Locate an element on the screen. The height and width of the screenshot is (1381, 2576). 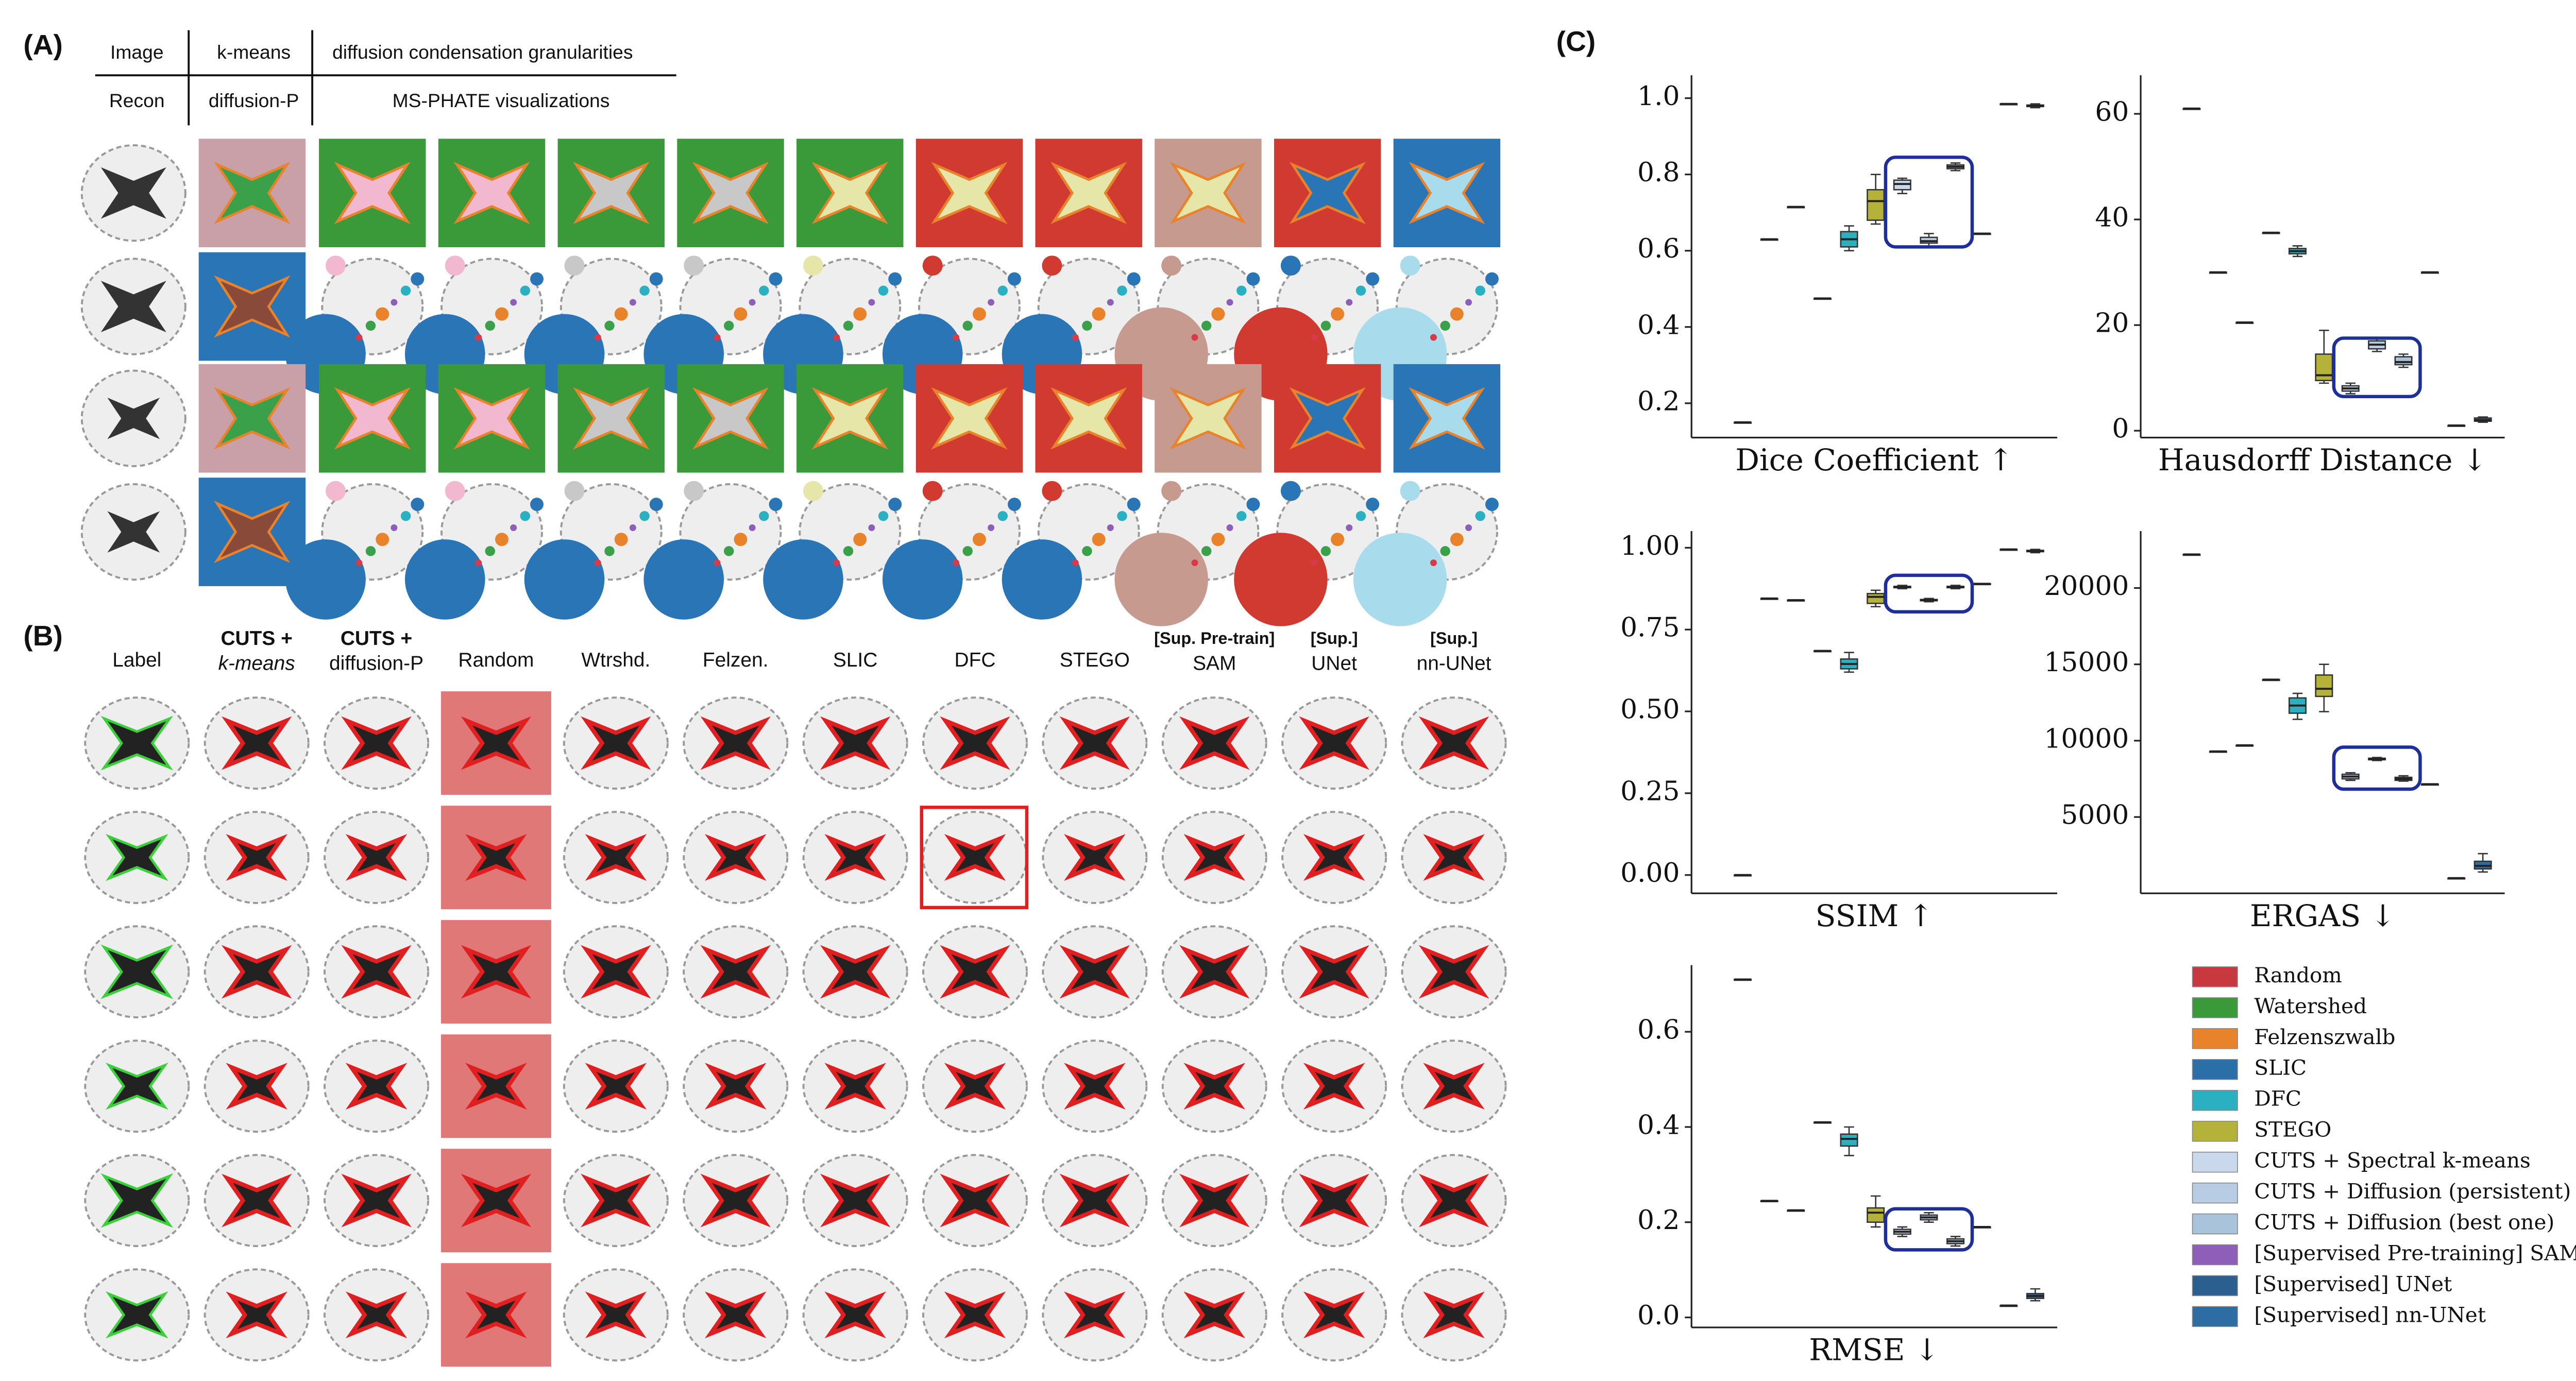
column-label: k-means is located at coordinates (256, 664).